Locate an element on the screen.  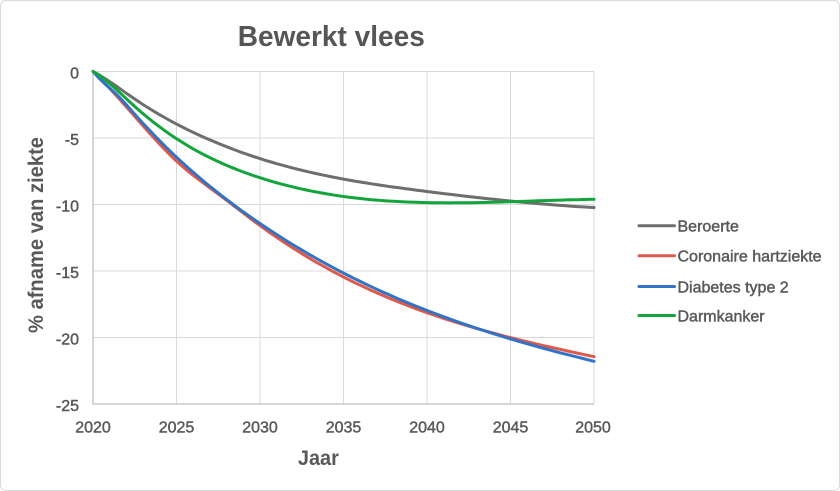
svg-text: -5 is located at coordinates (72, 140).